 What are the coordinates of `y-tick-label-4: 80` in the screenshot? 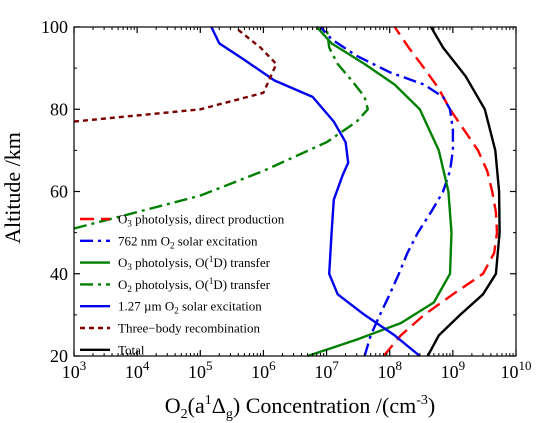 It's located at (59, 109).